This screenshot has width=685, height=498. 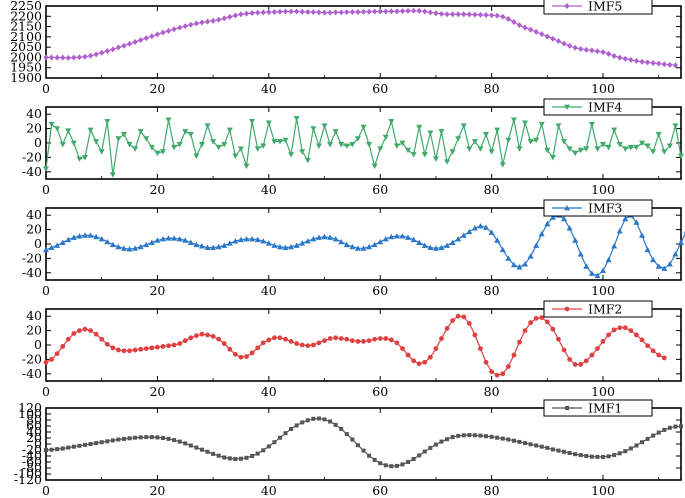 I want to click on legend-label: IMF3, so click(x=605, y=208).